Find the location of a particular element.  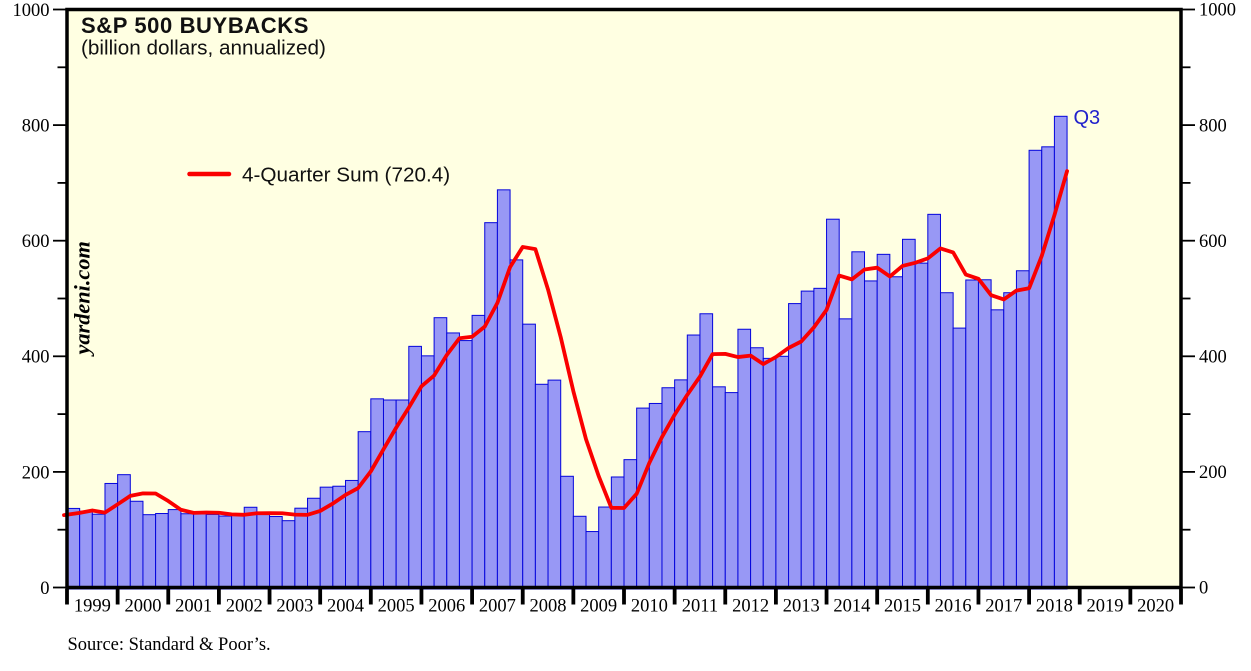

svg-text: 2000 is located at coordinates (142, 607).